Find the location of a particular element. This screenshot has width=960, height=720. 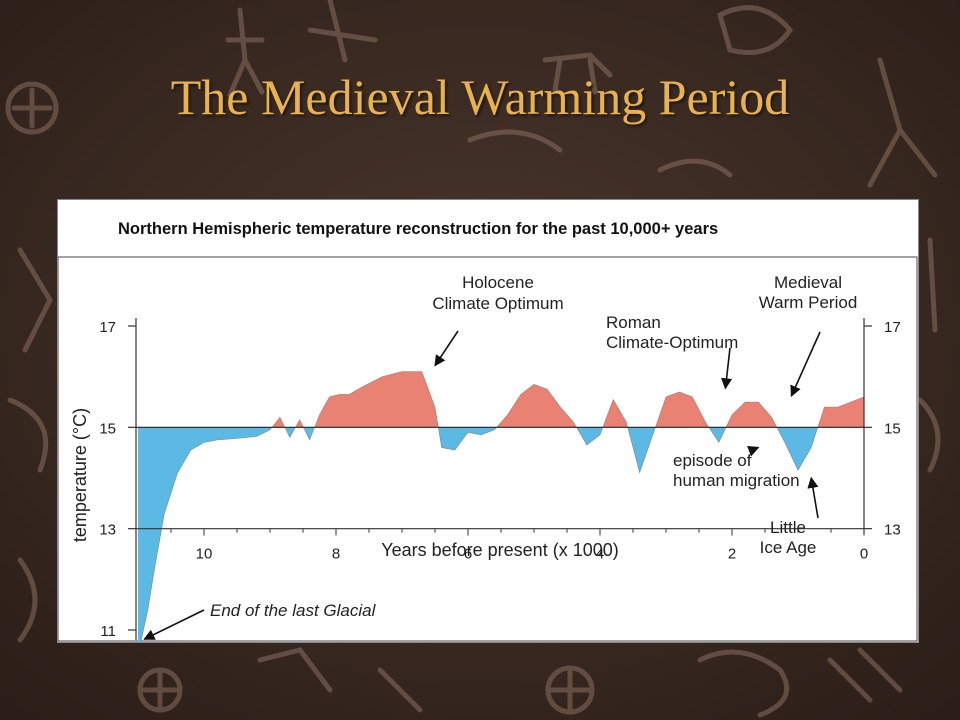

x-tick-label: 2 is located at coordinates (732, 554).